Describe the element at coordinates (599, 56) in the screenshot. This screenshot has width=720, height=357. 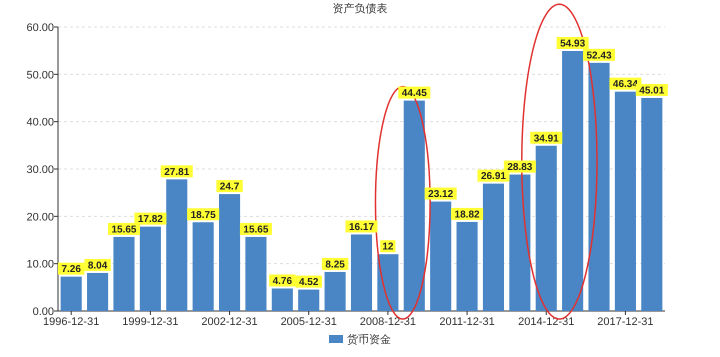
I see `data-label: 52.43` at that location.